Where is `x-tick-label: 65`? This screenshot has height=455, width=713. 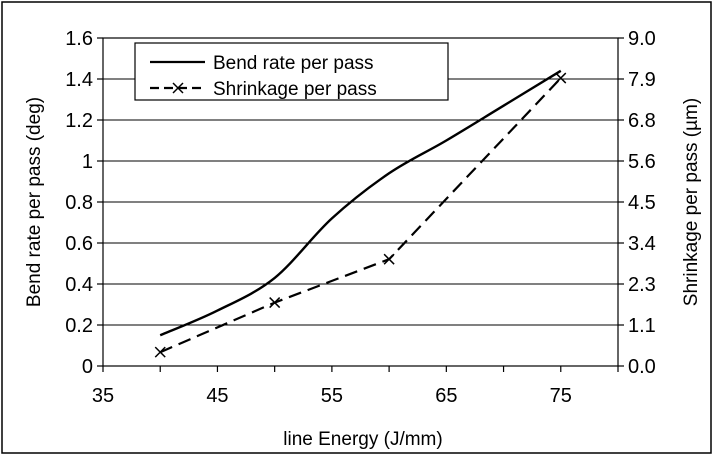
x-tick-label: 65 is located at coordinates (446, 396).